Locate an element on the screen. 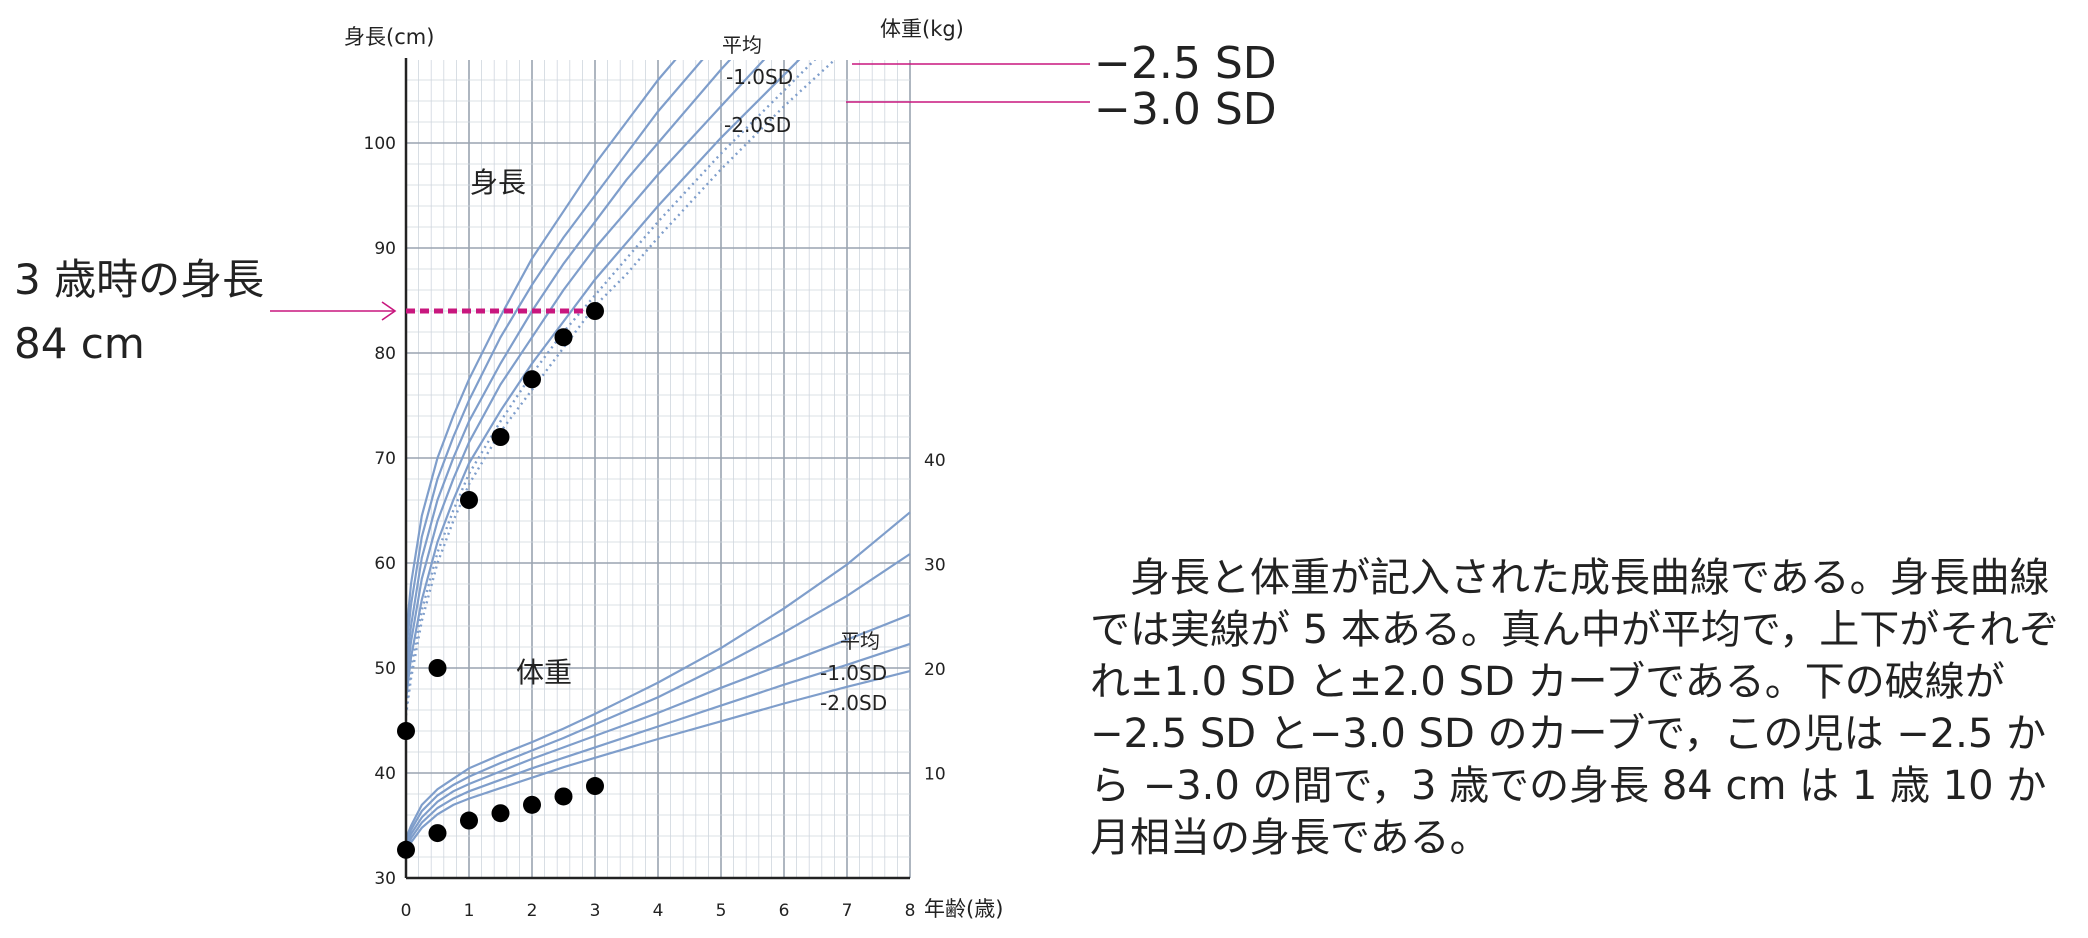  weight-axis-title: 体重(kg) is located at coordinates (922, 29).